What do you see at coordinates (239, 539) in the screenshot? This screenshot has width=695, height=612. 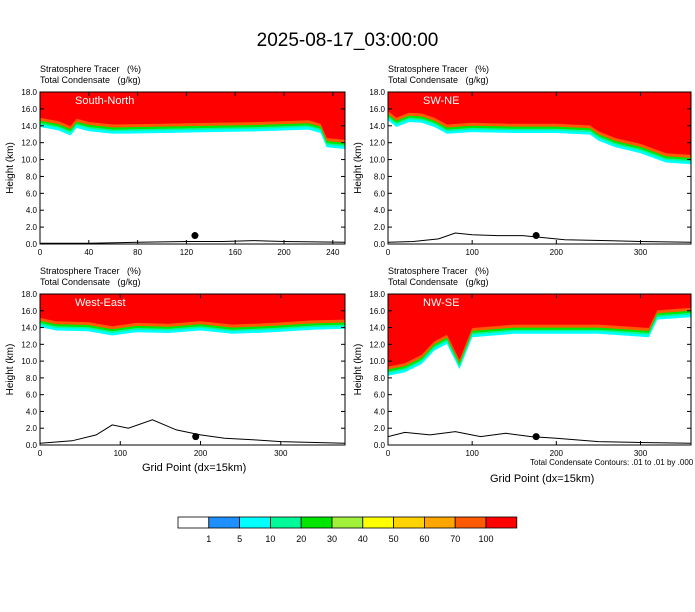 I see `legend-label: 5` at bounding box center [239, 539].